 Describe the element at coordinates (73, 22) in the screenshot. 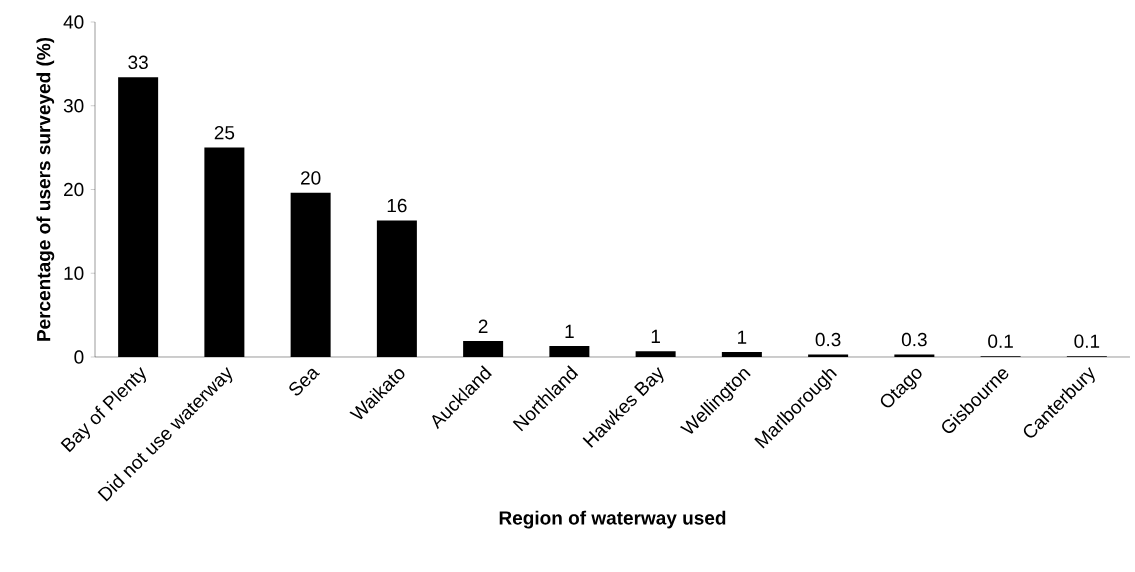

I see `y-tick-label: 40` at that location.